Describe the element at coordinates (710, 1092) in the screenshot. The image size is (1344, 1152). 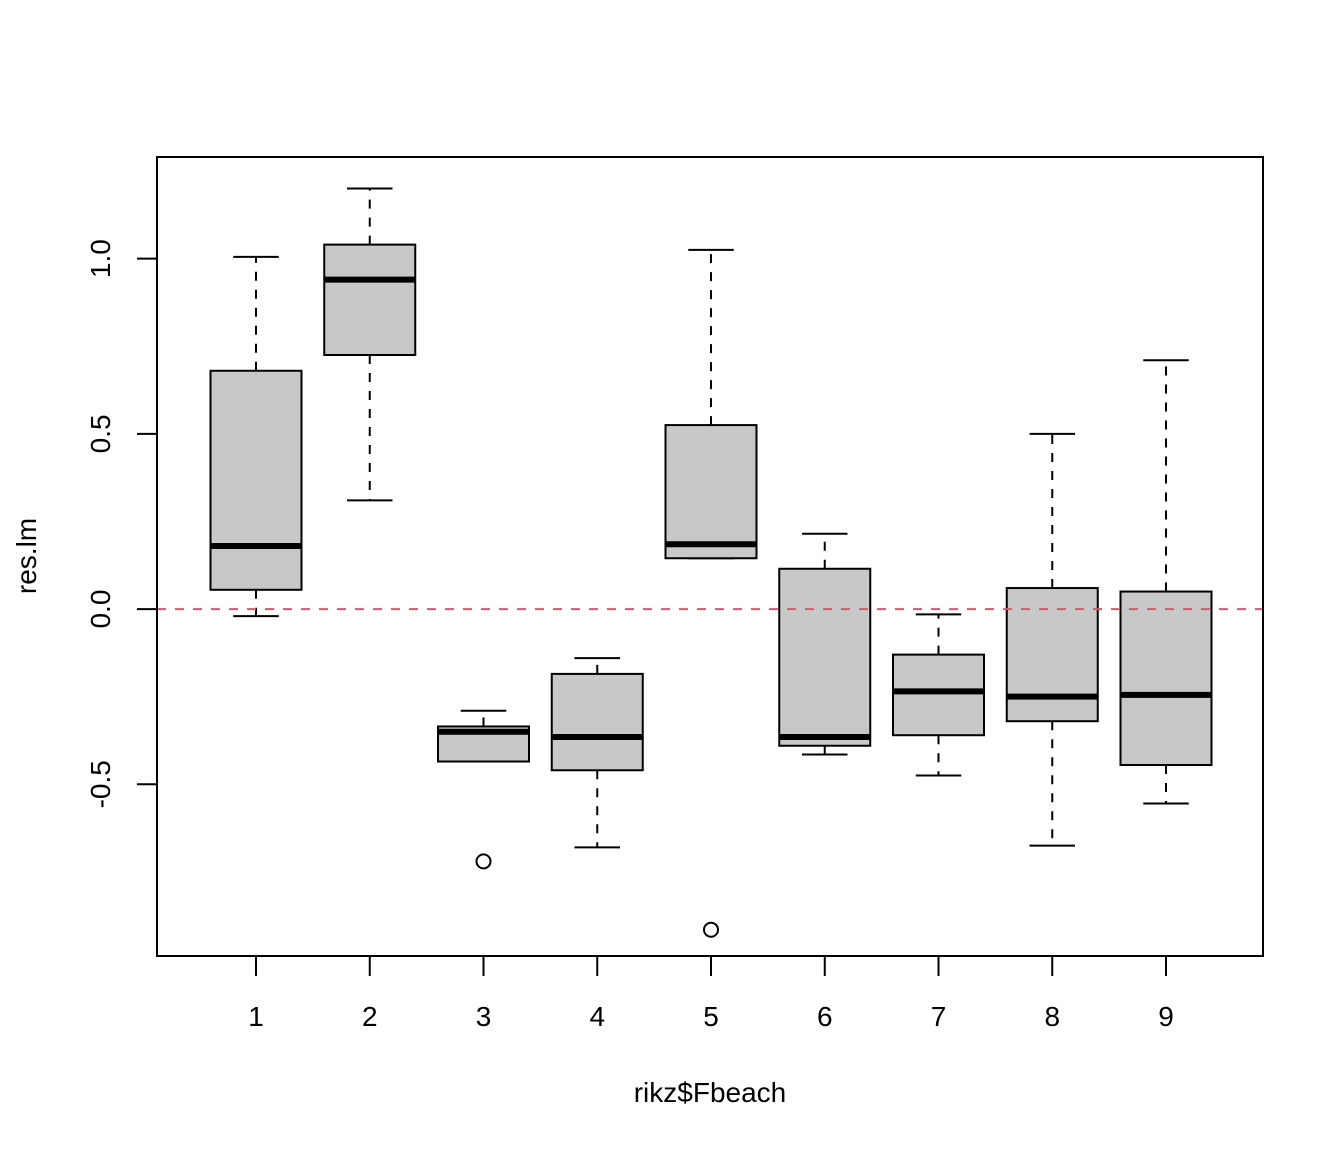
I see `x-axis-title: rikz$Fbeach` at that location.